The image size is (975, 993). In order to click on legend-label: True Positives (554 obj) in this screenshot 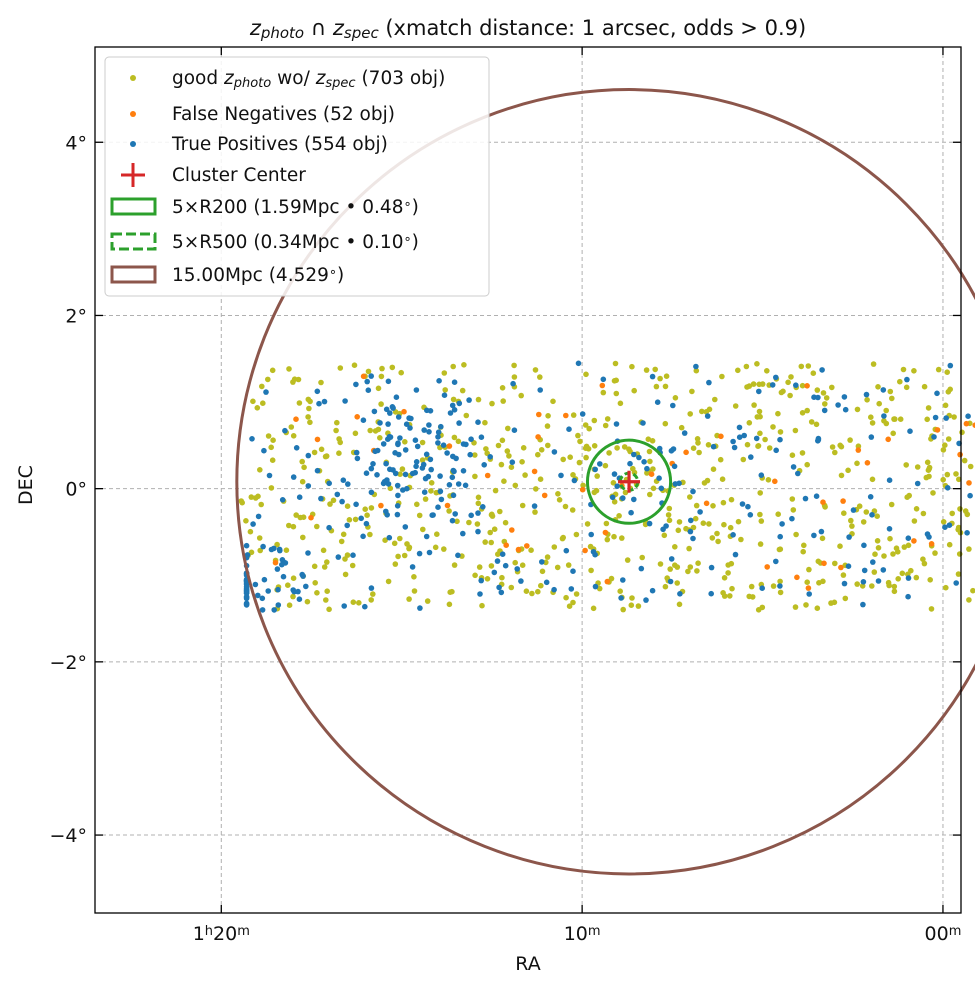, I will do `click(279, 144)`.